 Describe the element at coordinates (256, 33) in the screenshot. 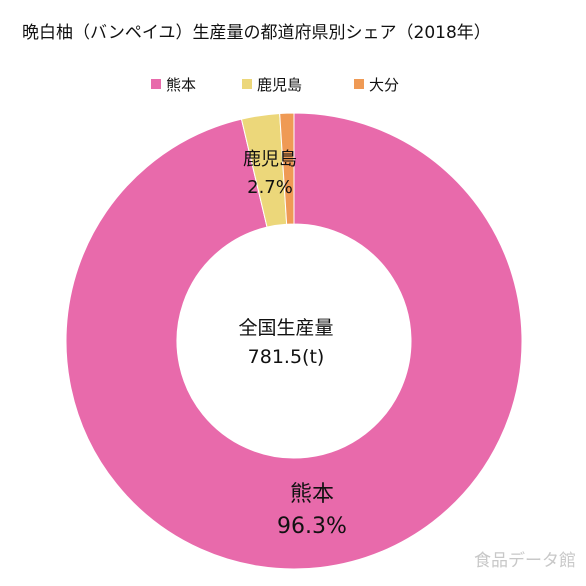

I see `chart-title: 晩白柚（バンペイユ）生産量の都道府県別シェア（2018年）` at that location.